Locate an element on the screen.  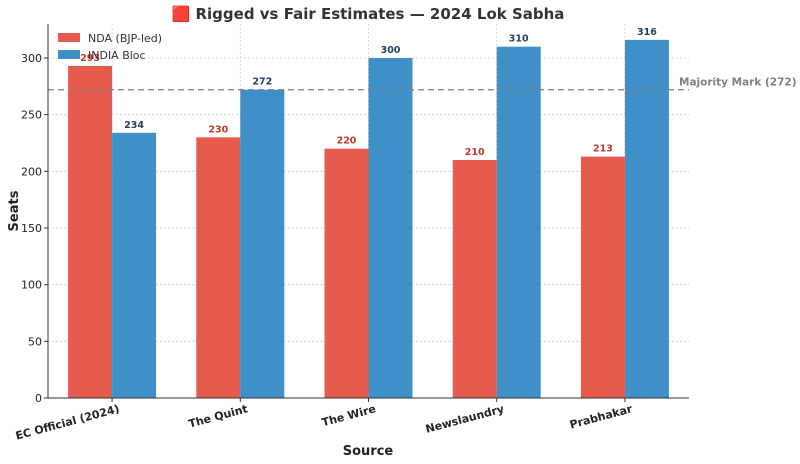
legend: NDA (BJP-led) INDIA Bloc is located at coordinates (110, 47).